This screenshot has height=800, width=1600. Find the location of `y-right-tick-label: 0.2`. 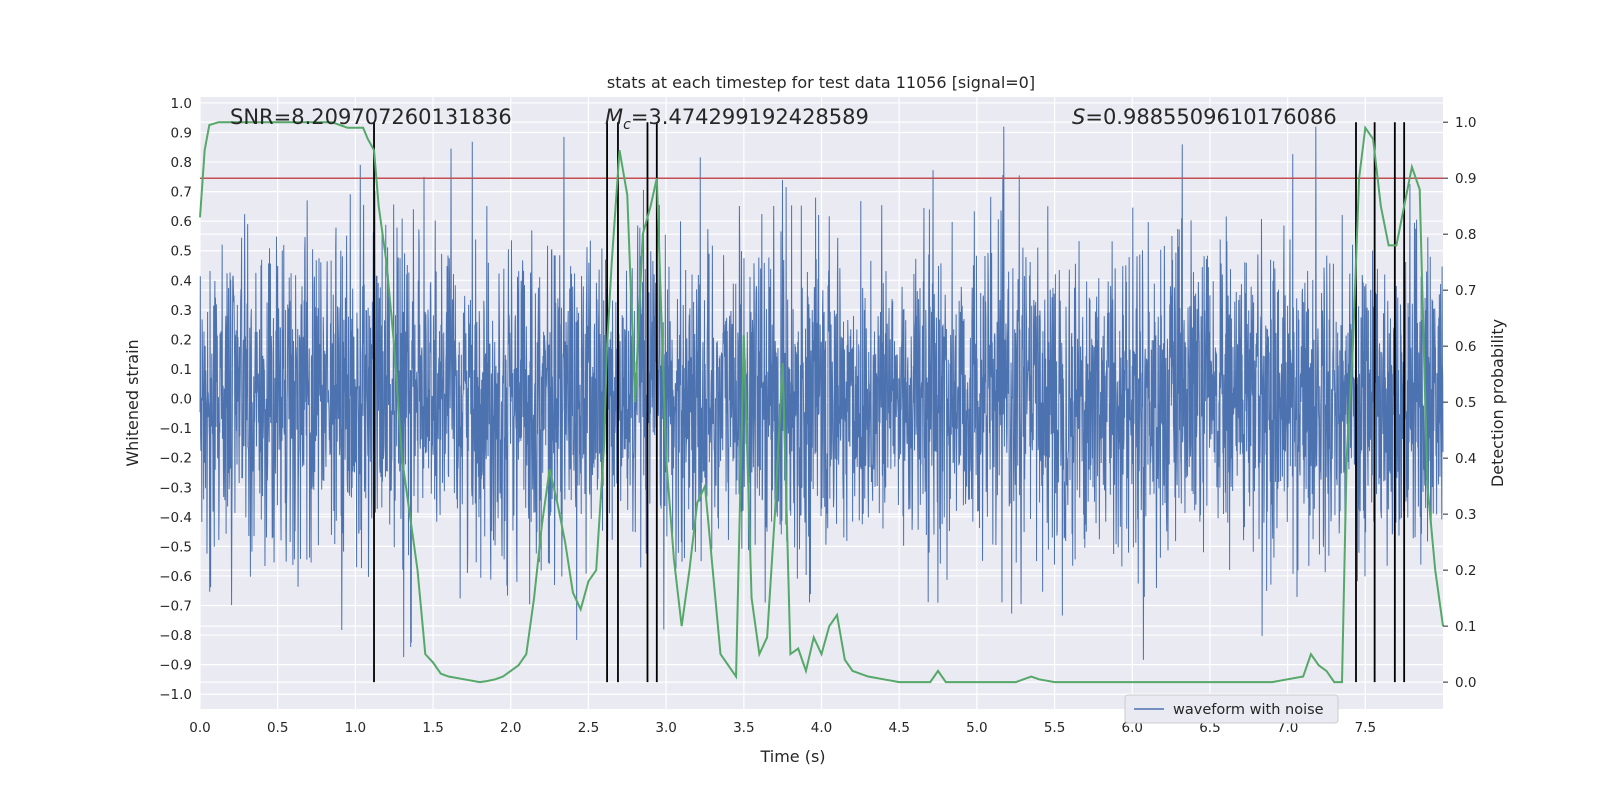

y-right-tick-label: 0.2 is located at coordinates (1465, 571).